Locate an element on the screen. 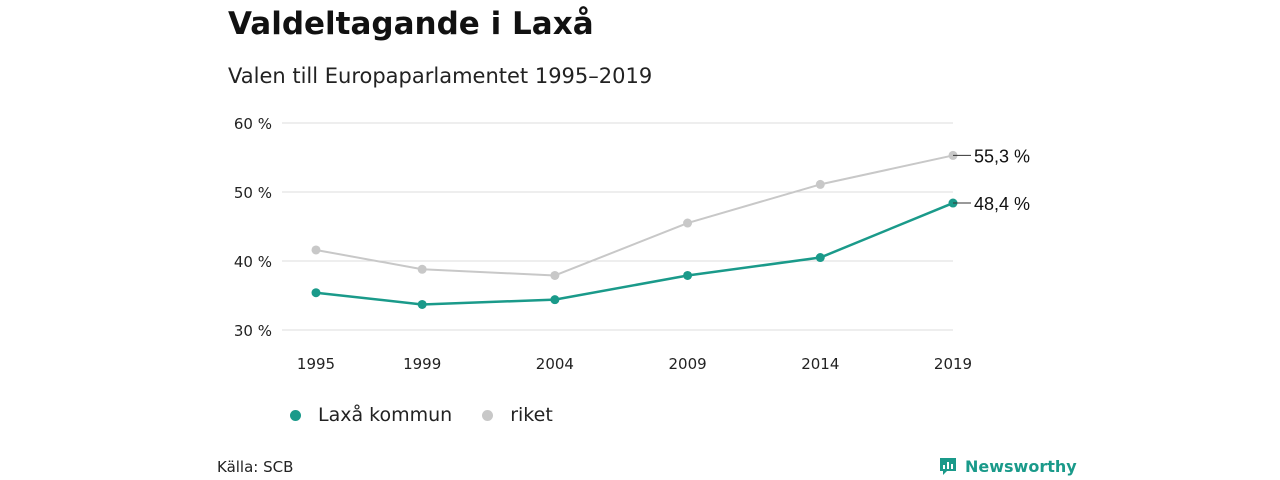 The width and height of the screenshot is (1280, 480). newsworthy-logo-icon is located at coordinates (948, 466).